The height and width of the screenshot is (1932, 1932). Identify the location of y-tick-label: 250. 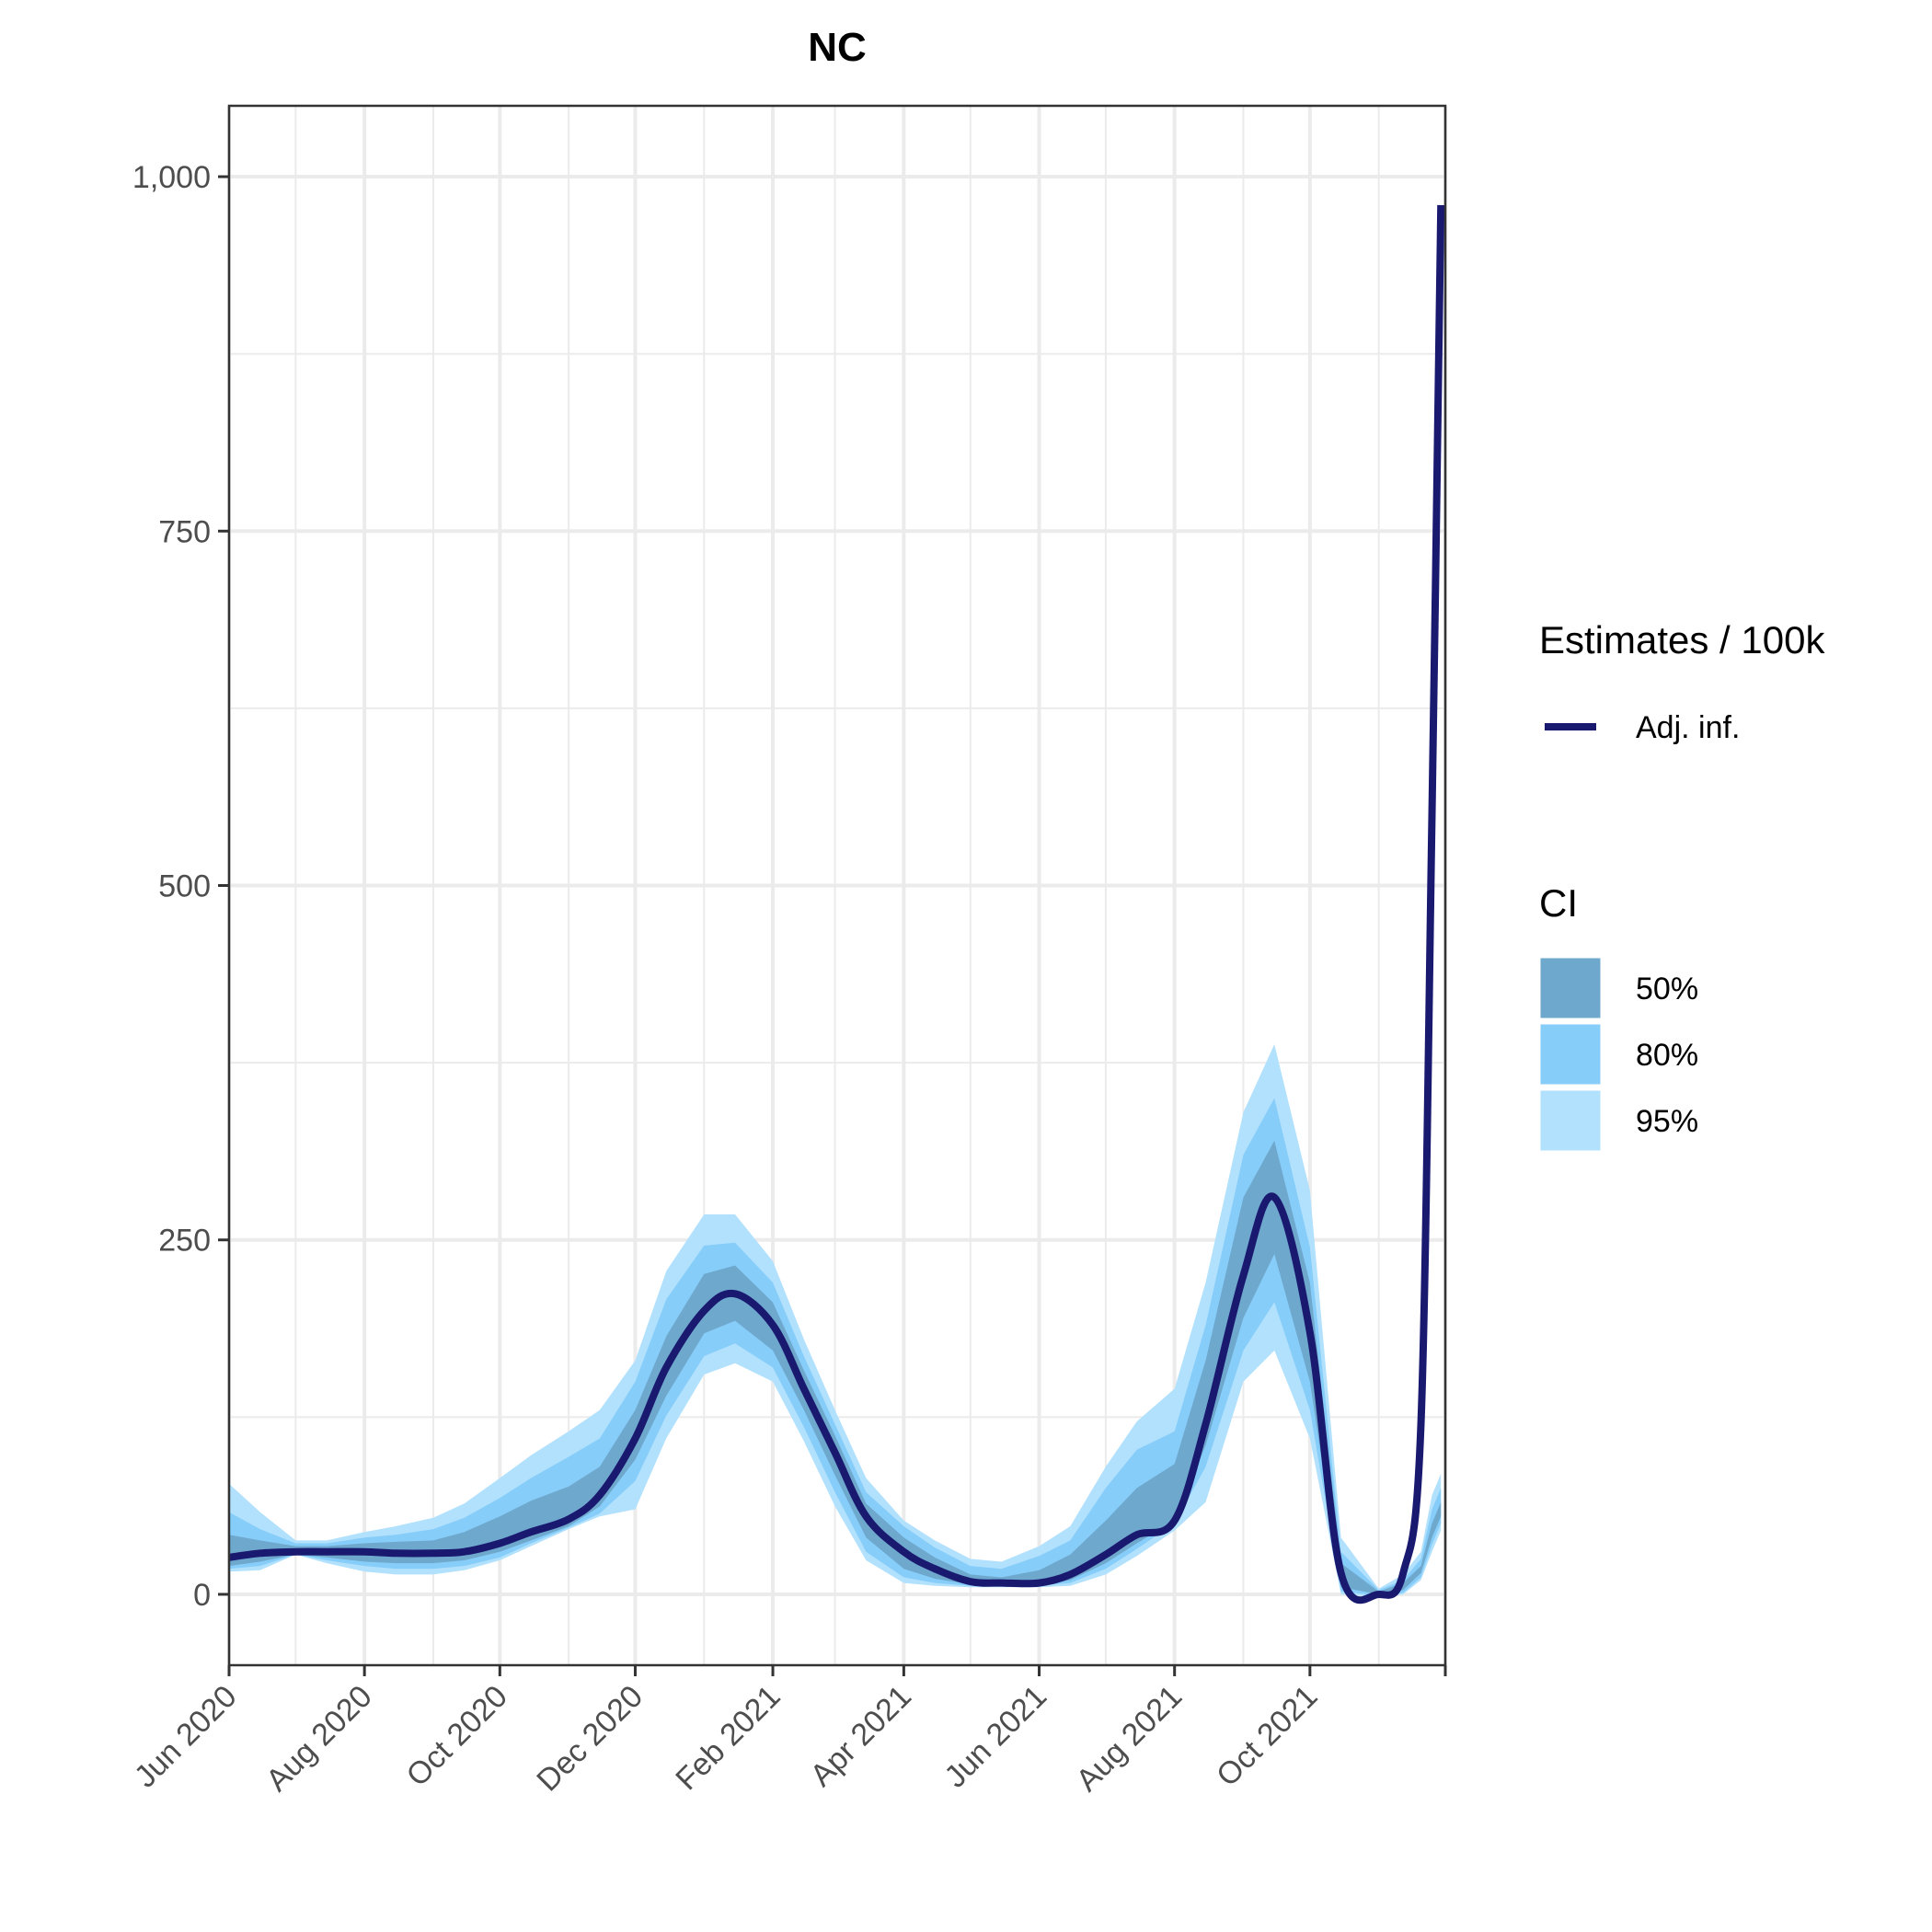
(184, 1241).